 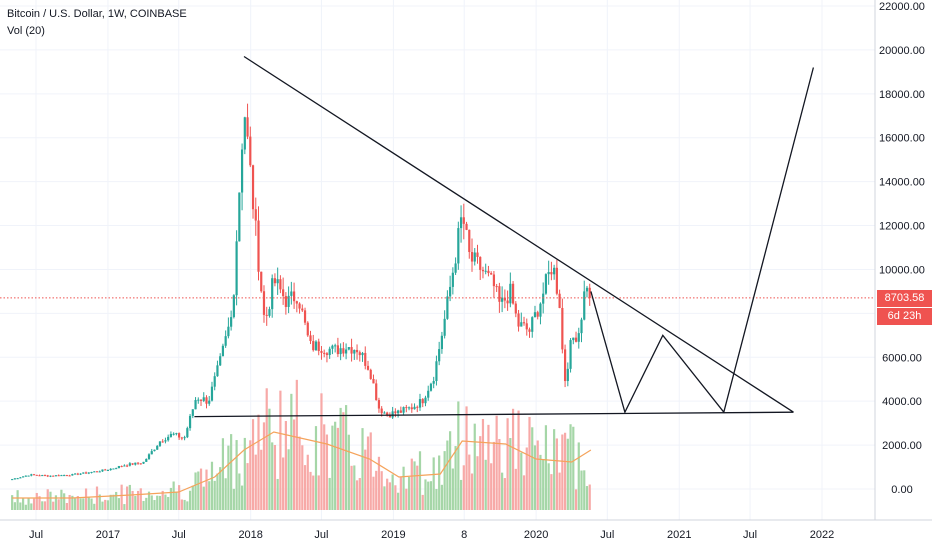 I want to click on time-scale, so click(x=466, y=535).